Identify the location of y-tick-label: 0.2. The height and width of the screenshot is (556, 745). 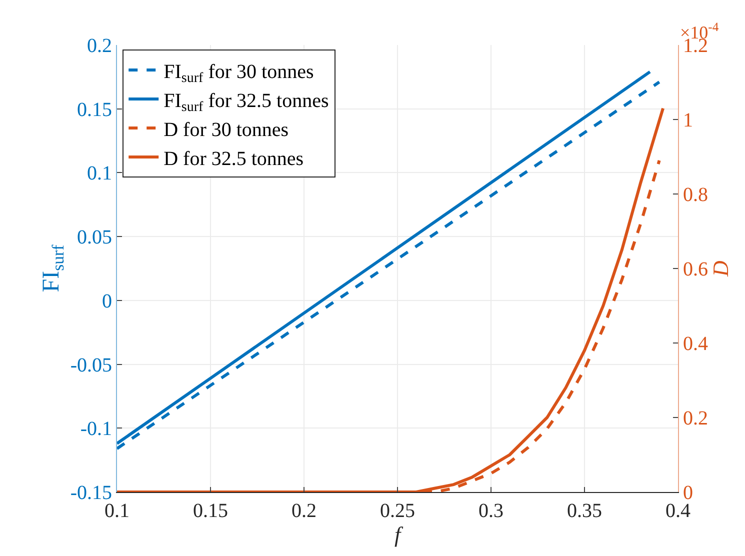
(99, 46).